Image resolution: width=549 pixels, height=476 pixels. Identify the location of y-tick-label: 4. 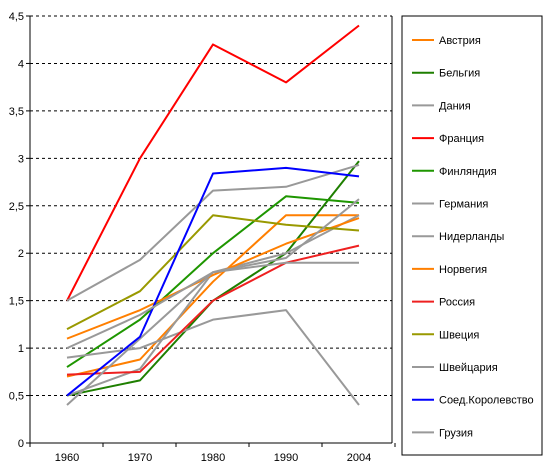
(21, 64).